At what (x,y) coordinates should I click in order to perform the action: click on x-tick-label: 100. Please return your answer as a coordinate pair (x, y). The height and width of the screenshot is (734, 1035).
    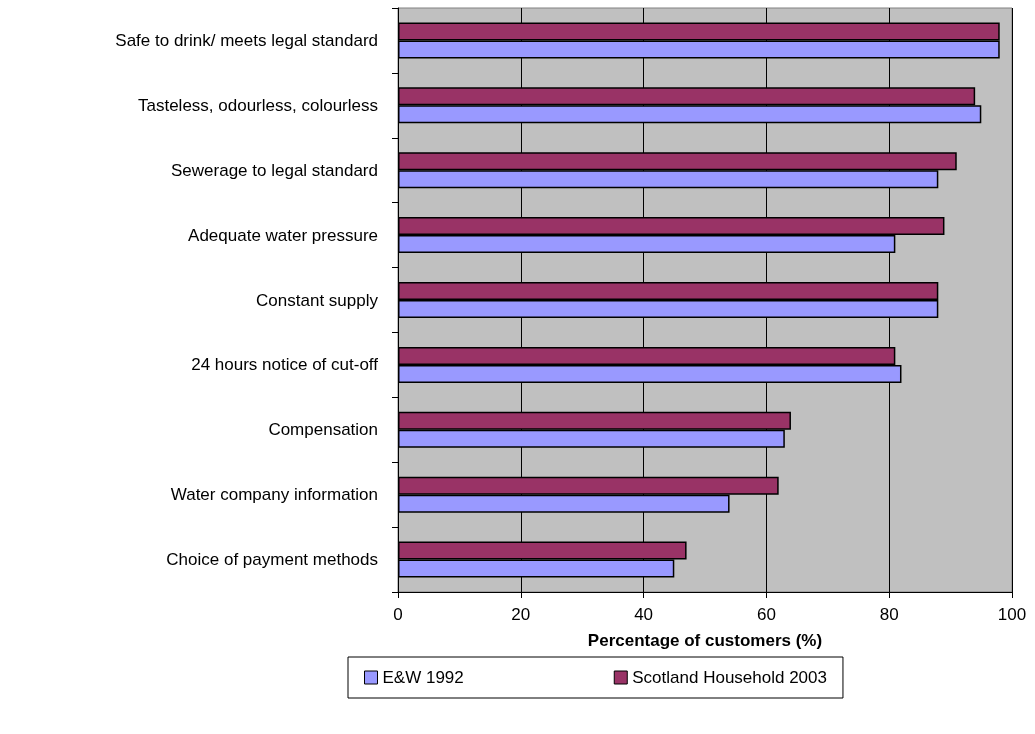
    Looking at the image, I should click on (1012, 614).